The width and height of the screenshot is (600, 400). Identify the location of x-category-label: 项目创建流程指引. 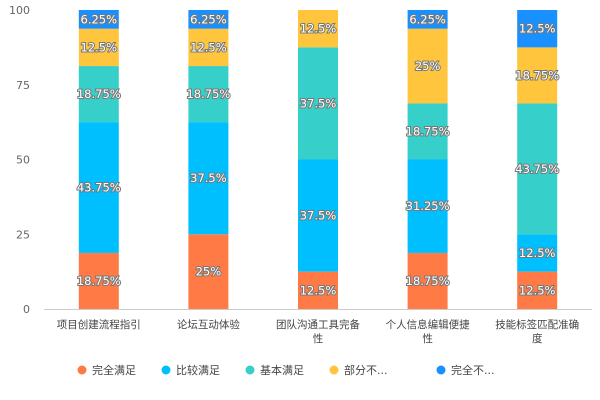
(99, 324).